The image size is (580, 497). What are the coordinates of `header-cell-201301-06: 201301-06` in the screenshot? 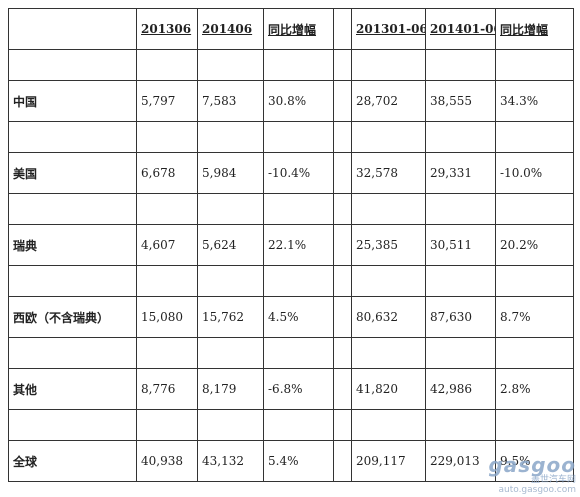 It's located at (388, 29).